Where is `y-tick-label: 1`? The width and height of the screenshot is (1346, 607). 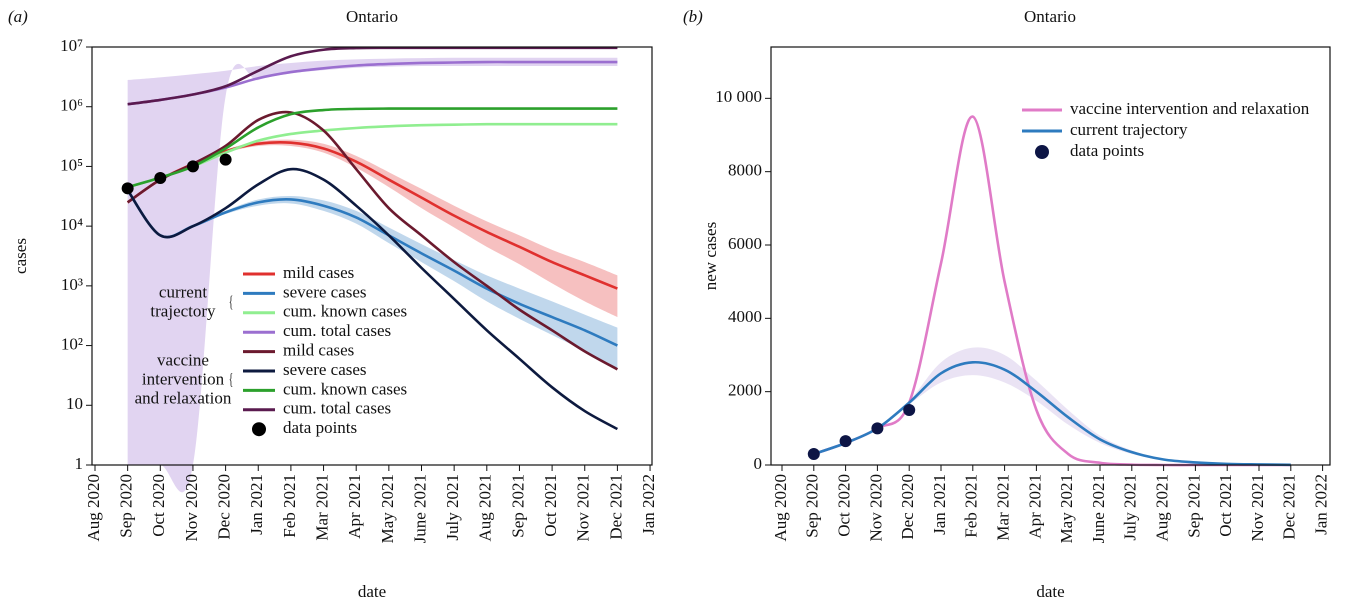 y-tick-label: 1 is located at coordinates (79, 463).